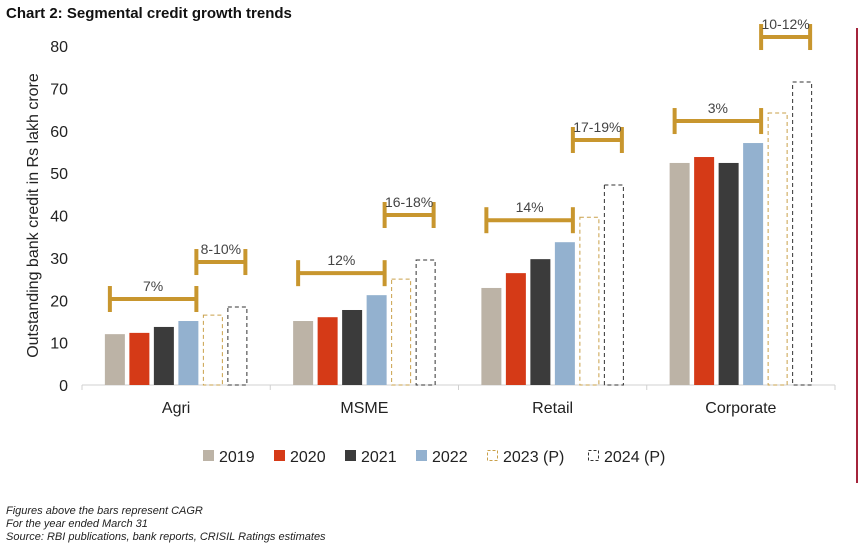  I want to click on cagr-label: 14%, so click(530, 207).